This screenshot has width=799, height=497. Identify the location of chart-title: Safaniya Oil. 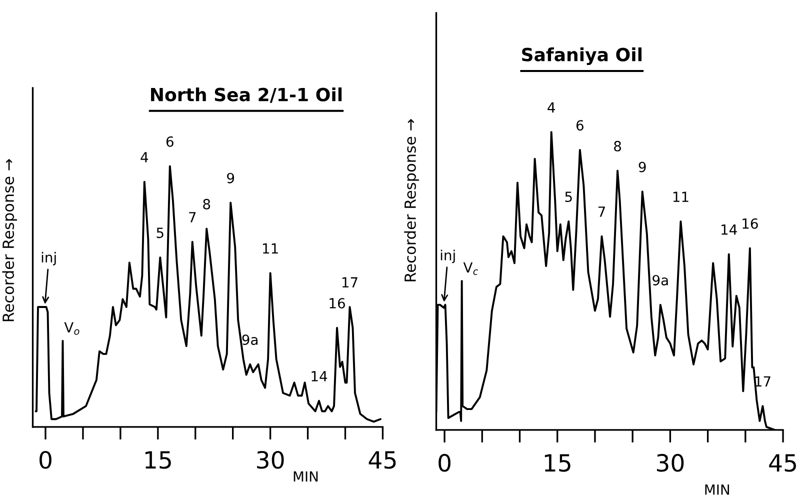
(582, 56).